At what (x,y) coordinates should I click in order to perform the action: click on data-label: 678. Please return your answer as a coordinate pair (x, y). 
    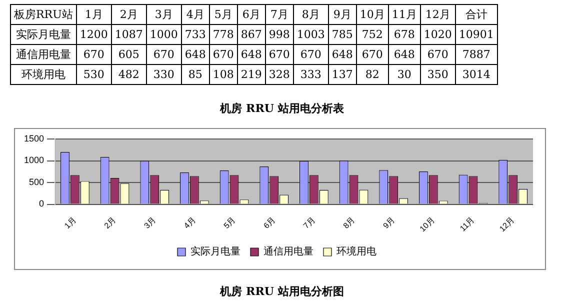
    Looking at the image, I should click on (404, 34).